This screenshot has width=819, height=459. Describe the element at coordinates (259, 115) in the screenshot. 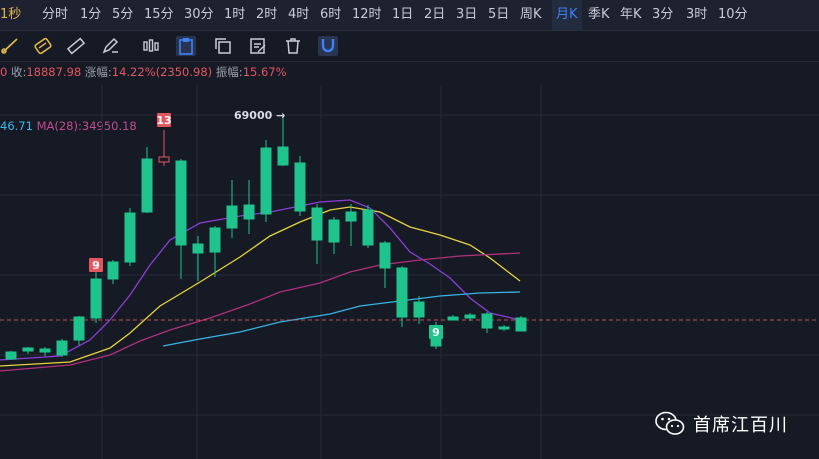

I see `high-price-label: 69000 →` at that location.